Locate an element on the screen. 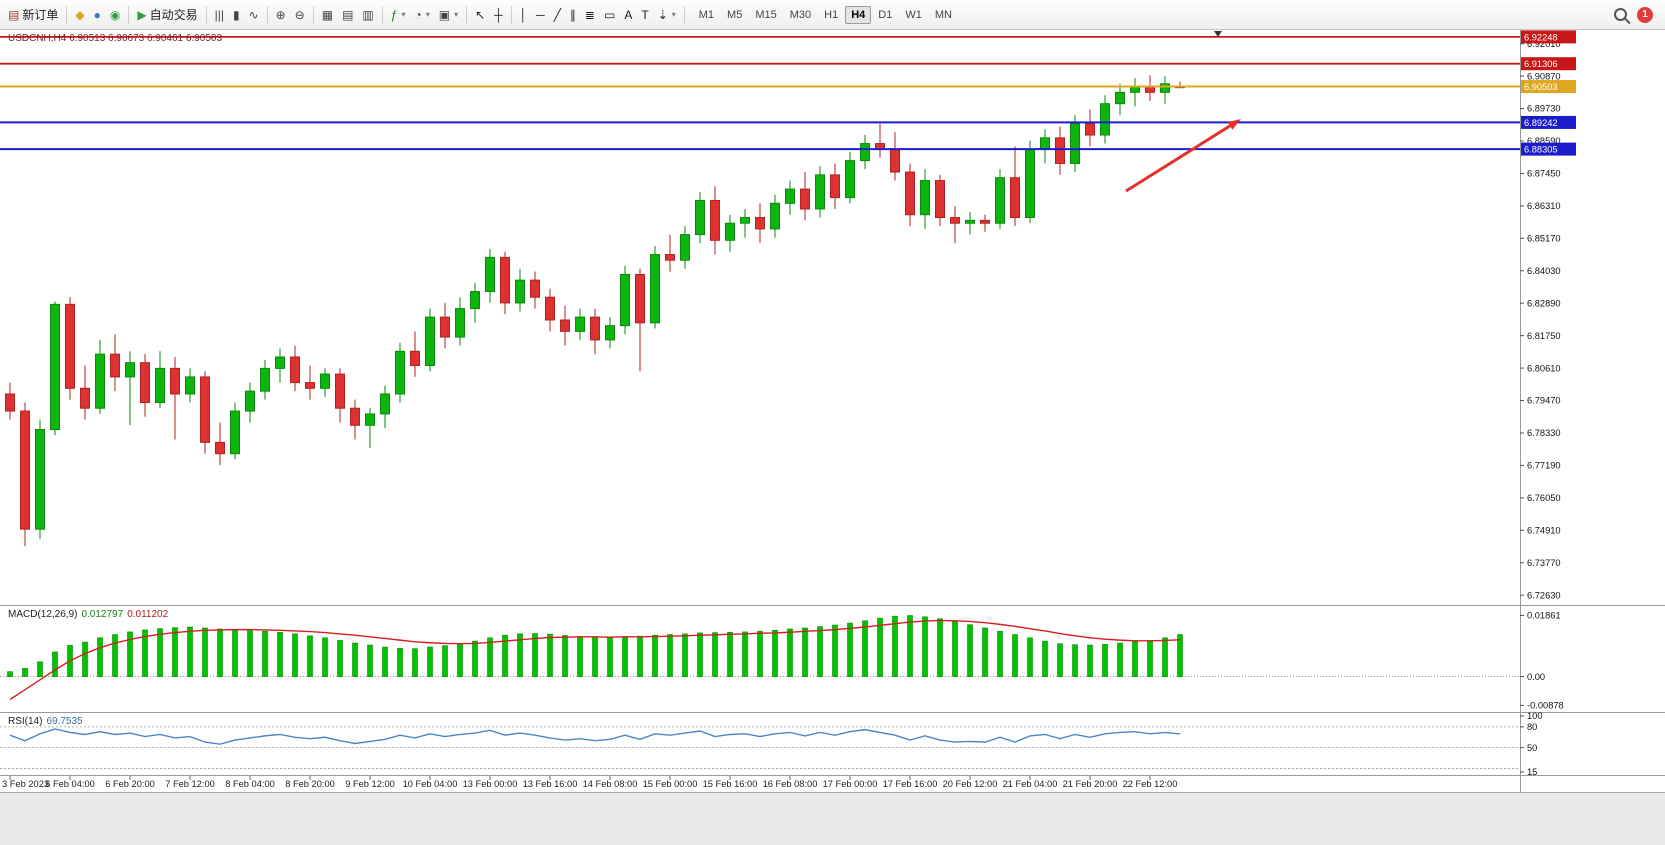 The image size is (1665, 845). vertical-line-icon: │ is located at coordinates (523, 14).